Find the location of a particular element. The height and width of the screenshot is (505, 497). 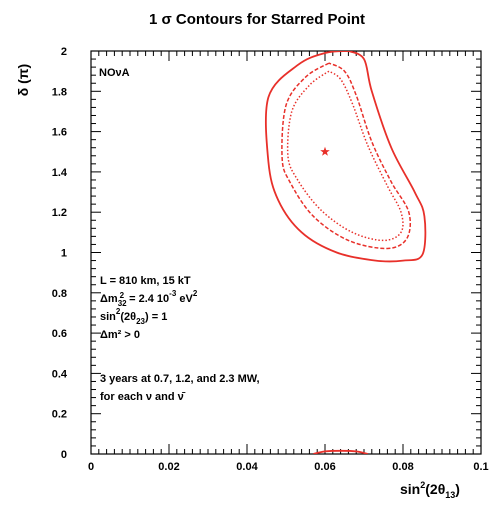

experiment-label: NOνA is located at coordinates (114, 73).